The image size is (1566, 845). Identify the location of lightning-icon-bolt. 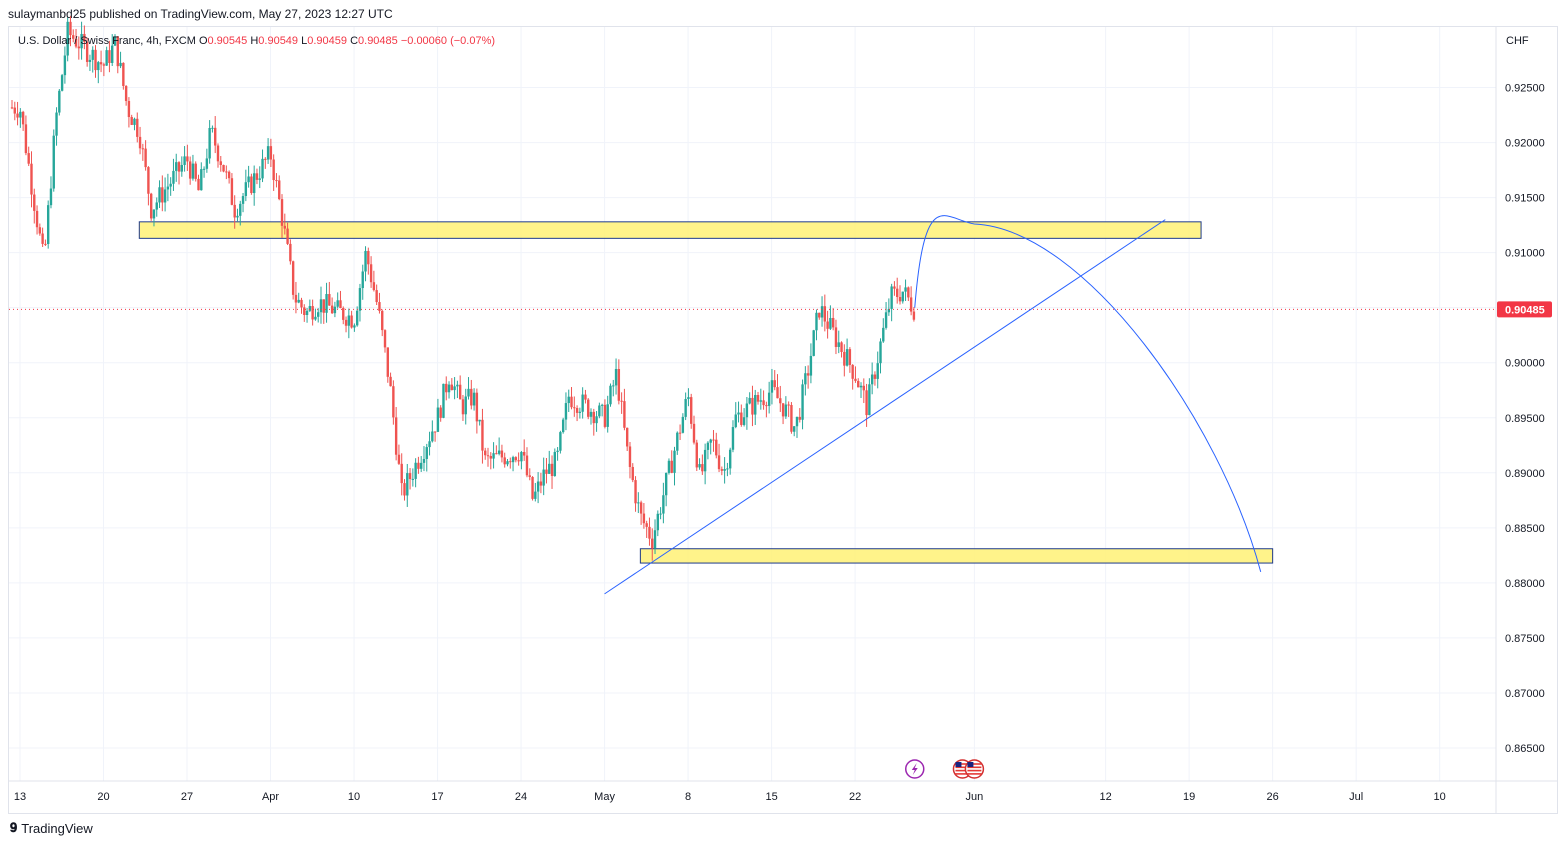
(914, 769).